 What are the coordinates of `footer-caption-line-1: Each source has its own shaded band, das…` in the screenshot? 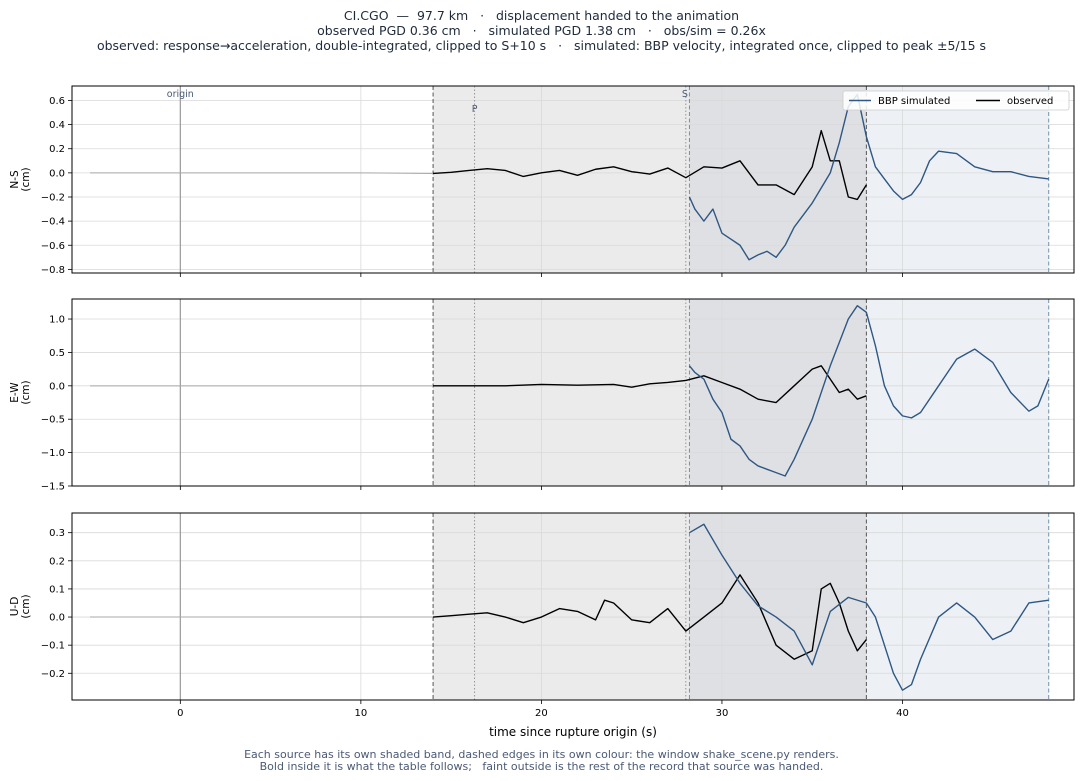 It's located at (541, 754).